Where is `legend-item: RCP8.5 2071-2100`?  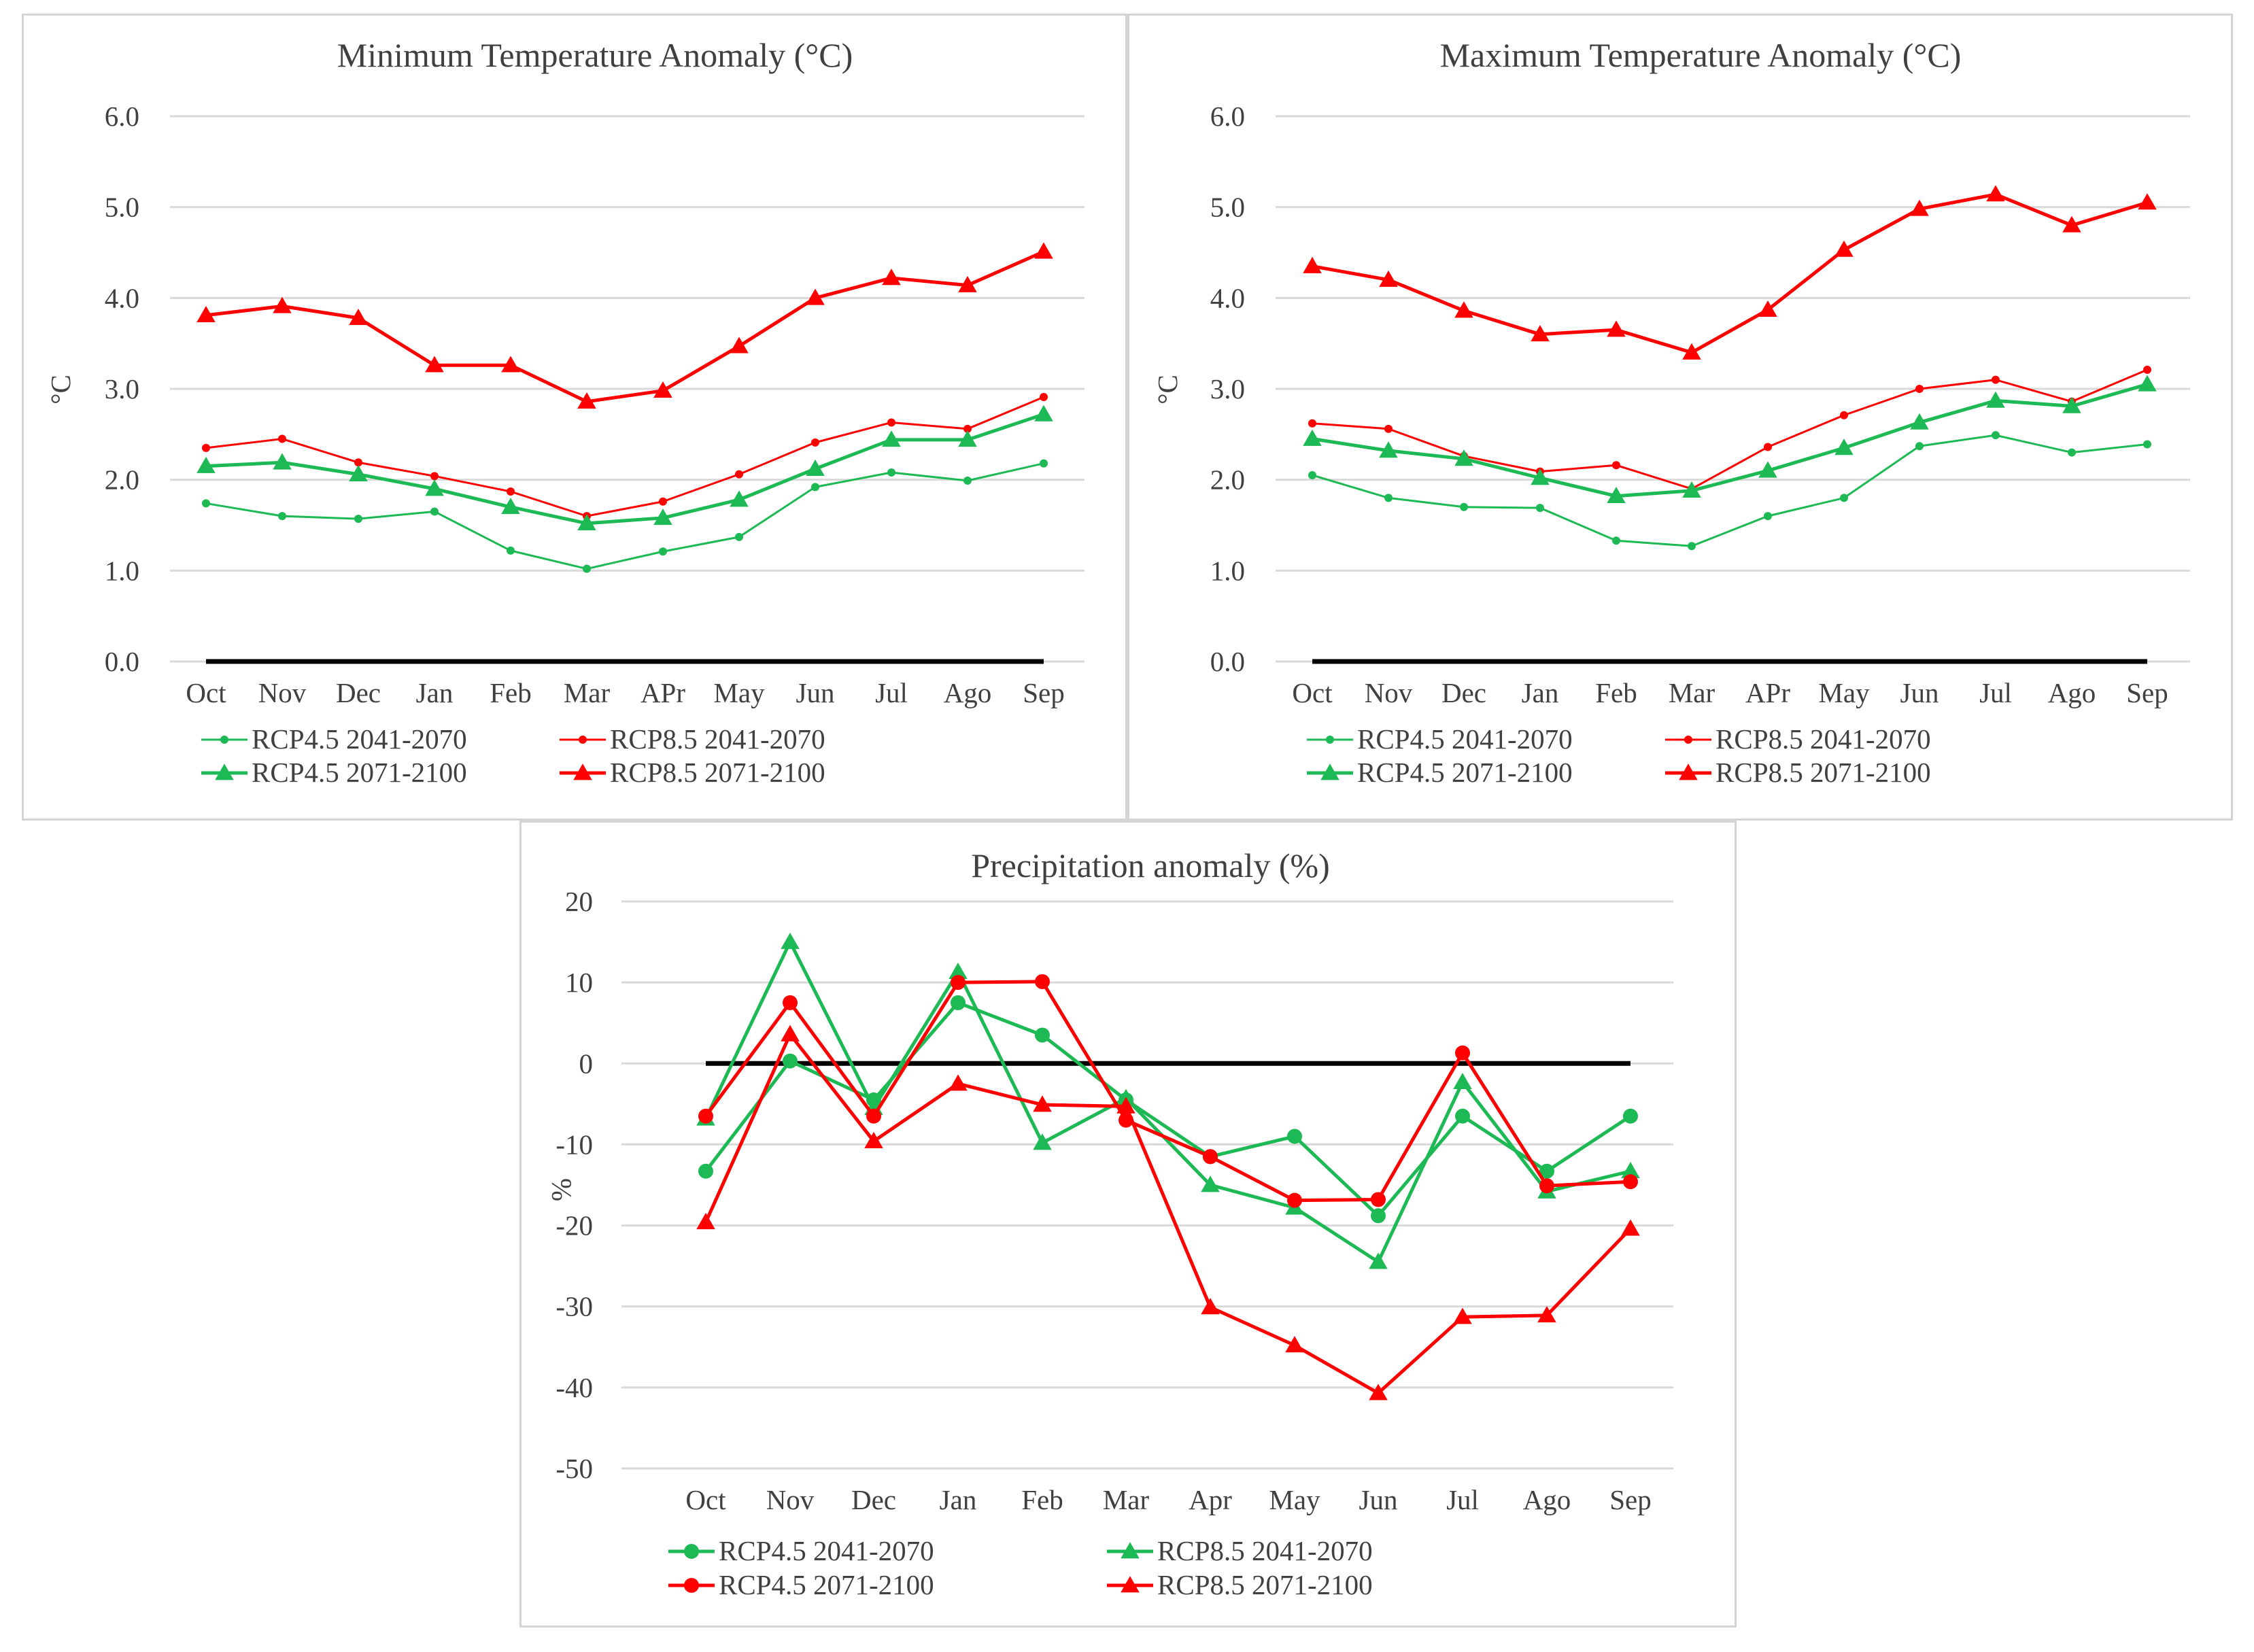 legend-item: RCP8.5 2071-2100 is located at coordinates (692, 772).